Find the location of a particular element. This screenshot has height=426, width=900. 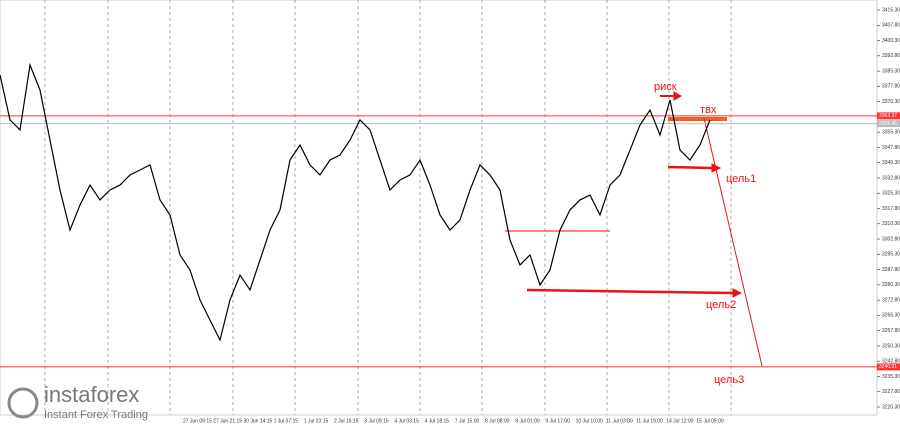

y-tick-label: 3242.80 is located at coordinates (891, 362).